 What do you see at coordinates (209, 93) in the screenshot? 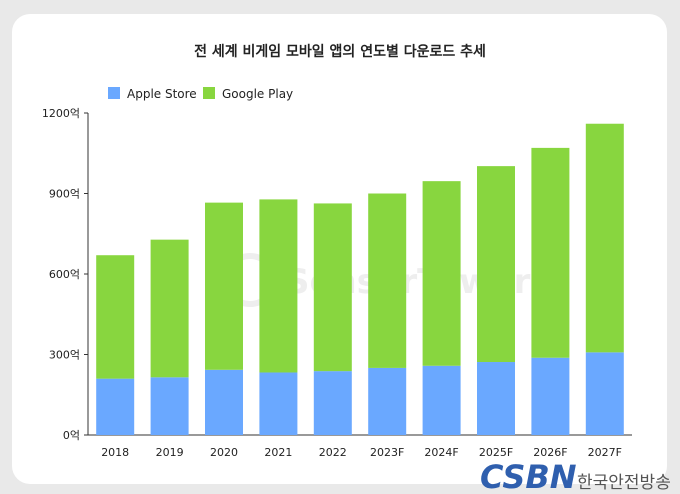
I see `legend-swatch-google-play` at bounding box center [209, 93].